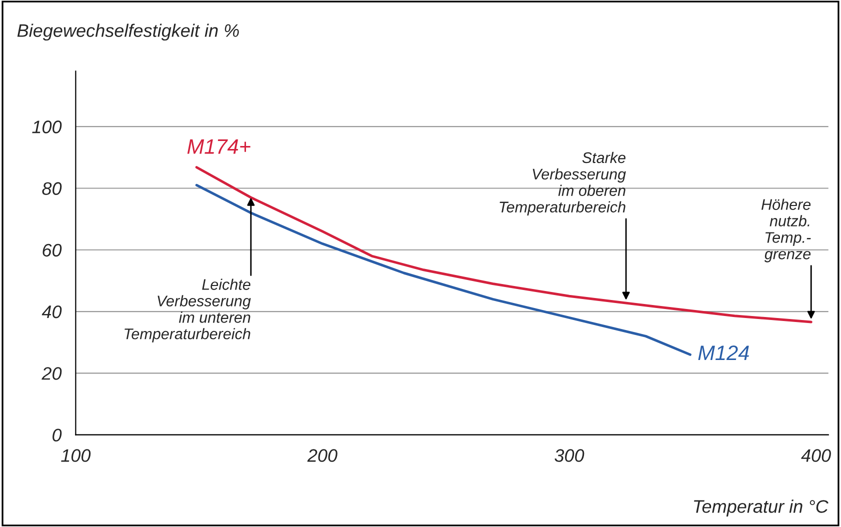 Image resolution: width=841 pixels, height=527 pixels. What do you see at coordinates (76, 455) in the screenshot?
I see `x-tick-label: 100` at bounding box center [76, 455].